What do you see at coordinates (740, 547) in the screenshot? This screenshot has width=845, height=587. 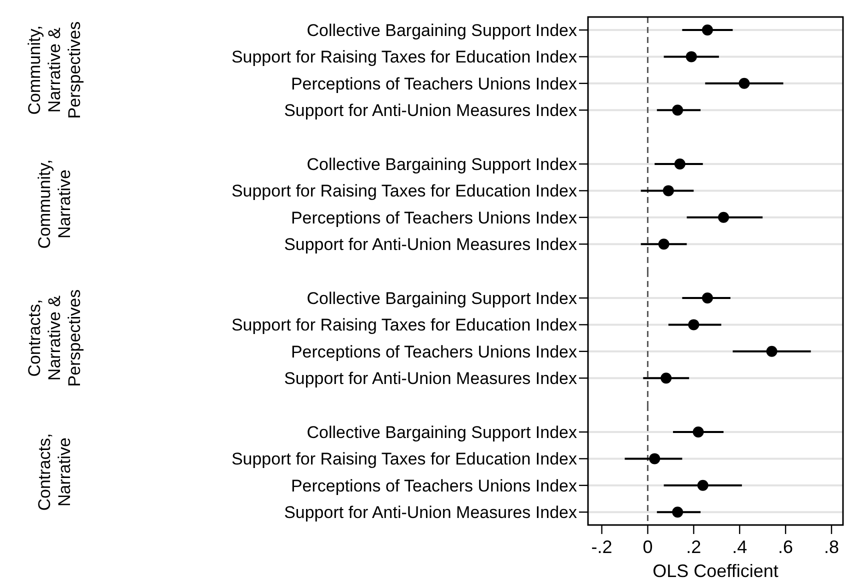 I see `x-tick-label: .4` at bounding box center [740, 547].